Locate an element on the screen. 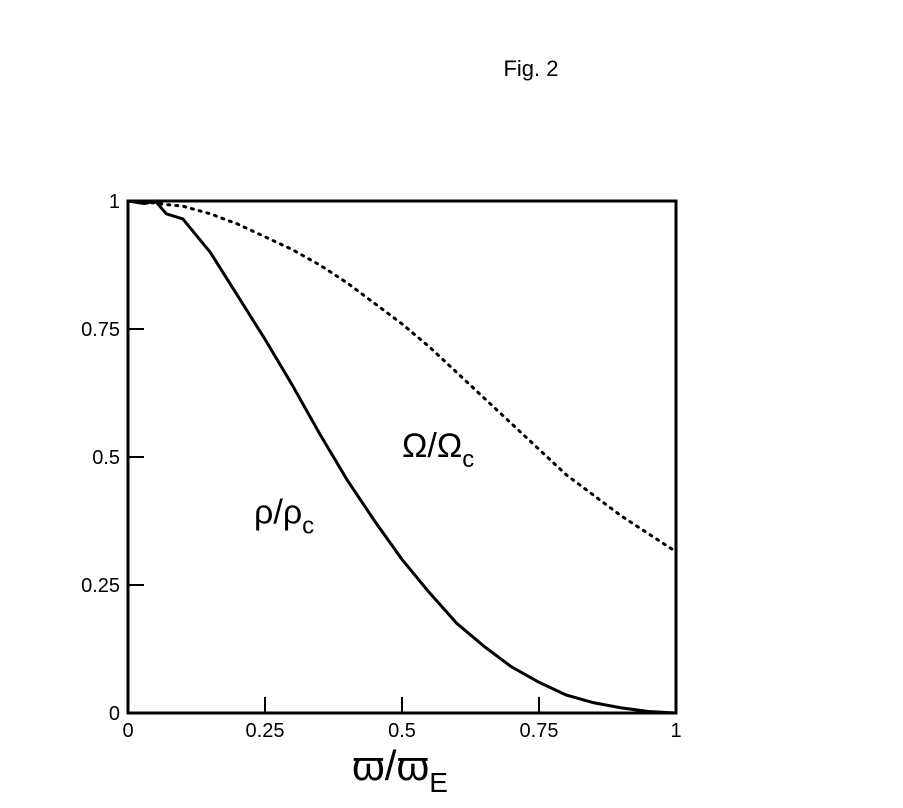  y-tick-label: 1 is located at coordinates (114, 202).